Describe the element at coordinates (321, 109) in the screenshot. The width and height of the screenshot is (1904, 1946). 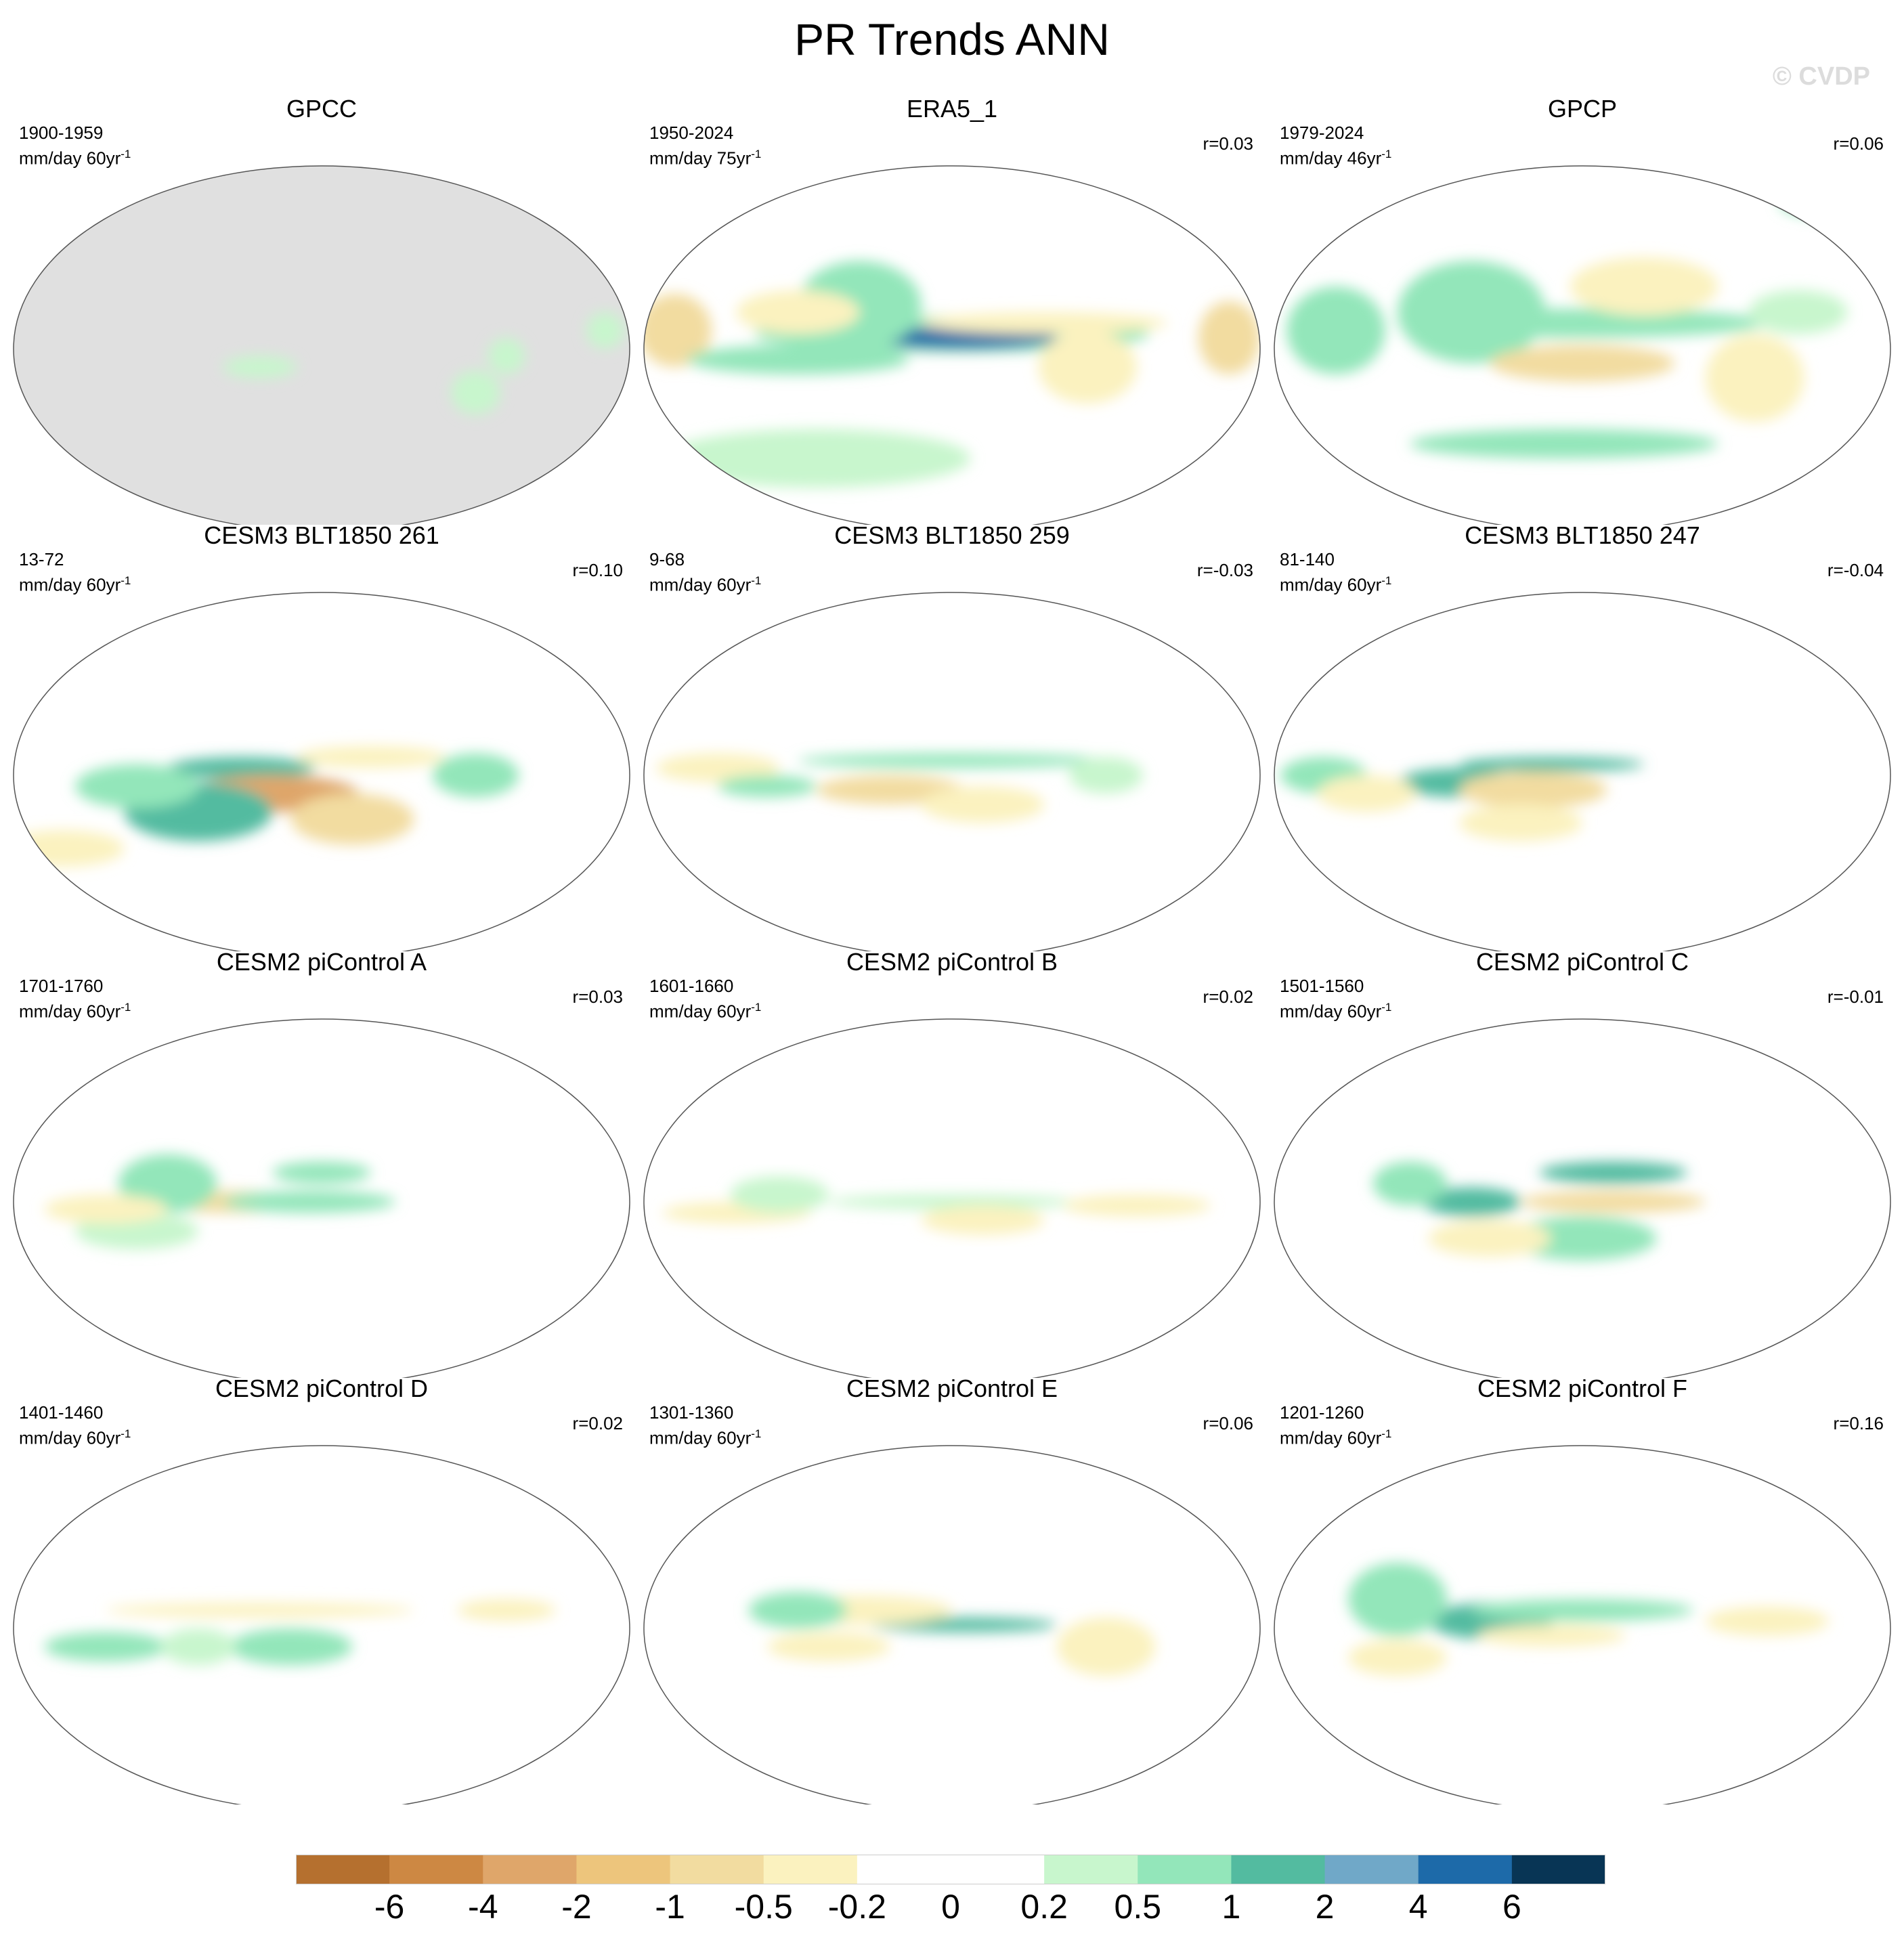
I see `panel-title: GPCC` at that location.